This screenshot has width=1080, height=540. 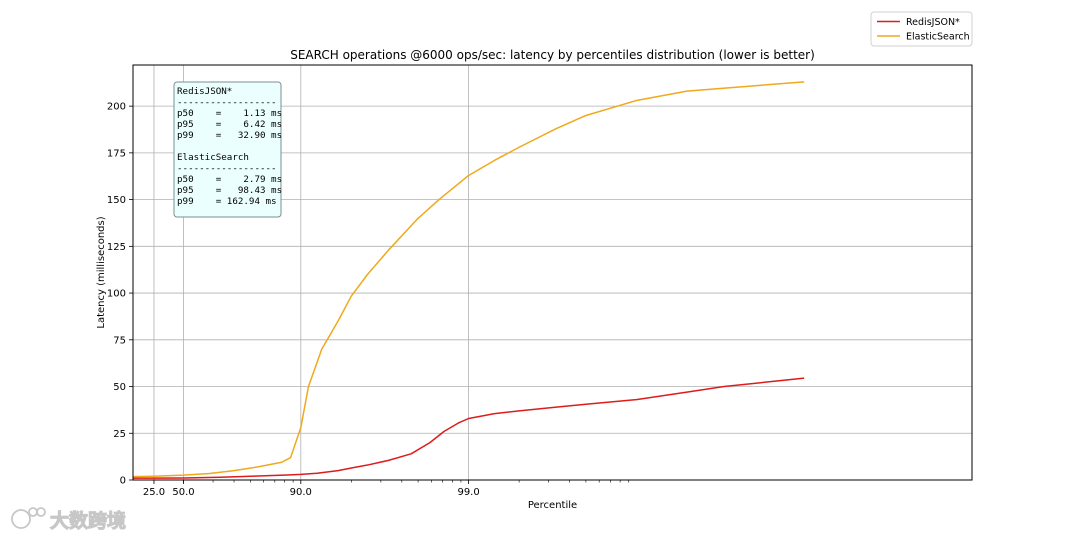 What do you see at coordinates (123, 481) in the screenshot?
I see `y-tick-label: 0` at bounding box center [123, 481].